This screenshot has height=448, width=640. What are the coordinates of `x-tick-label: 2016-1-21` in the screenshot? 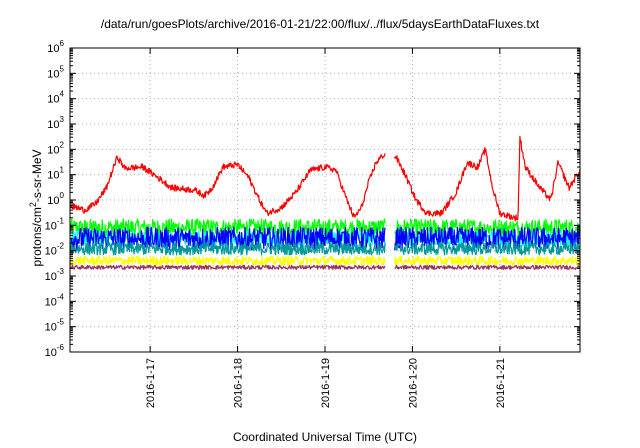 It's located at (501, 383).